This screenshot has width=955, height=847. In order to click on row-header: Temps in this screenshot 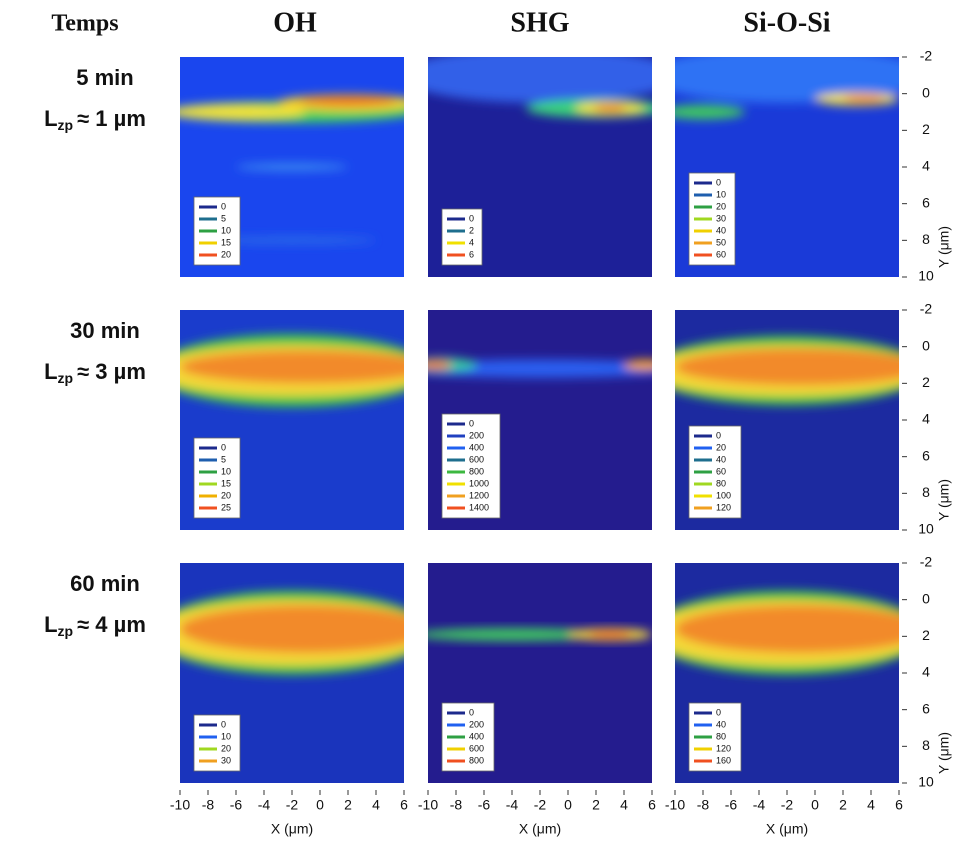, I will do `click(84, 24)`.